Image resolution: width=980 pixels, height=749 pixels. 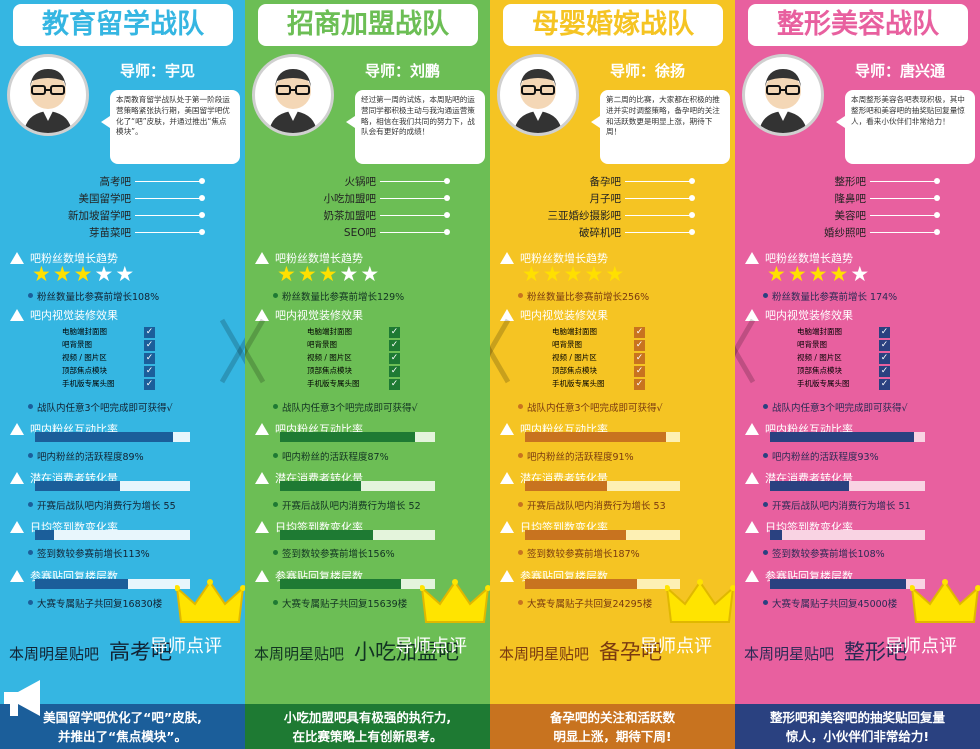 I want to click on review-line: 小吃加盟吧具有极强的执行力,, so click(x=367, y=717).